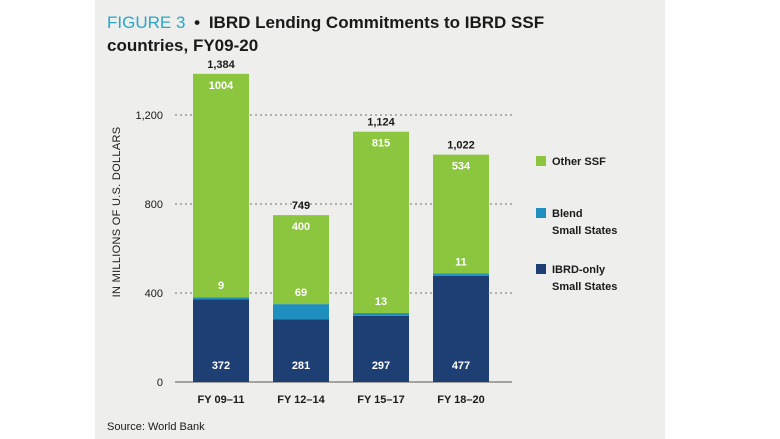  What do you see at coordinates (381, 400) in the screenshot?
I see `x-tick-label: FY 15–17` at bounding box center [381, 400].